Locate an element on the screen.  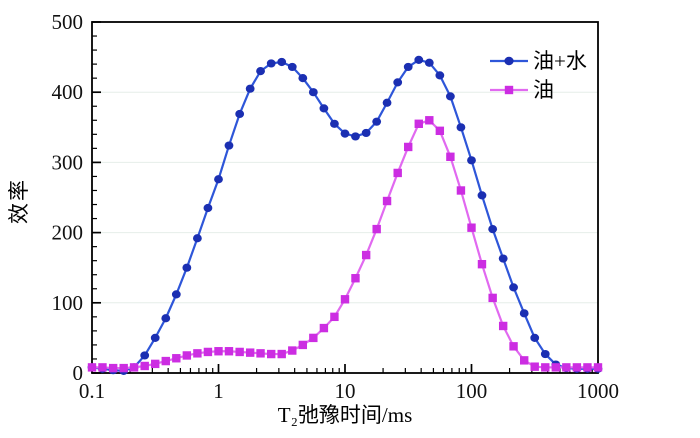
legend: 油+水 油 is located at coordinates (538, 75).